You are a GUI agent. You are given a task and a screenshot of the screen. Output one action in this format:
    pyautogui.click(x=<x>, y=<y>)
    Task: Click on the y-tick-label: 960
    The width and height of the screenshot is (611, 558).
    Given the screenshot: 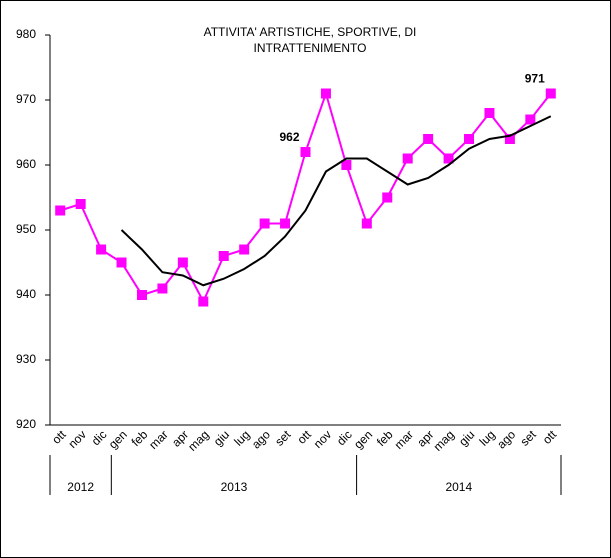 What is the action you would take?
    pyautogui.click(x=26, y=164)
    